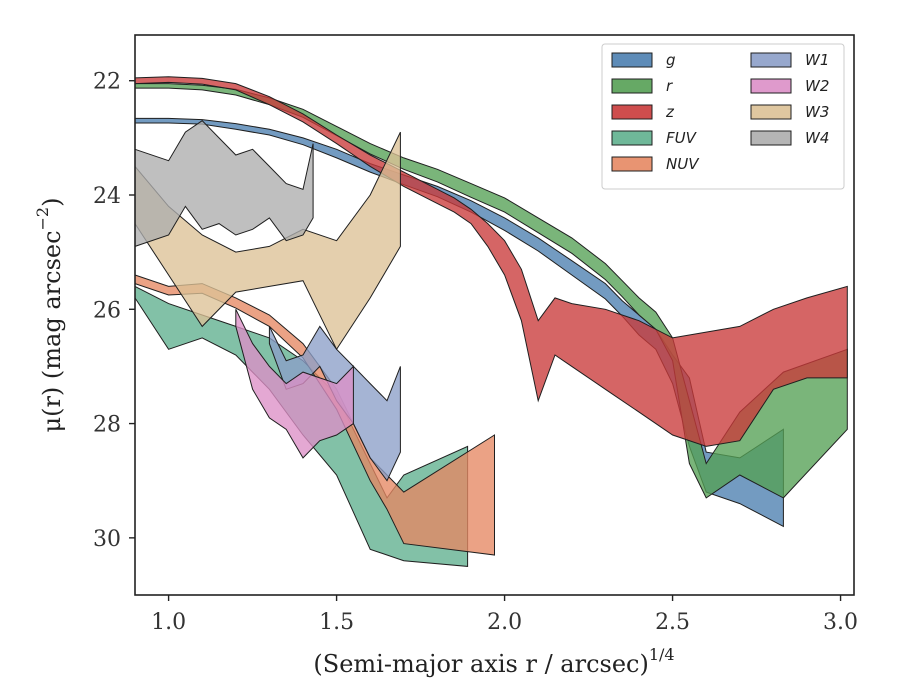  Describe the element at coordinates (671, 60) in the screenshot. I see `legend-label-g: g` at that location.